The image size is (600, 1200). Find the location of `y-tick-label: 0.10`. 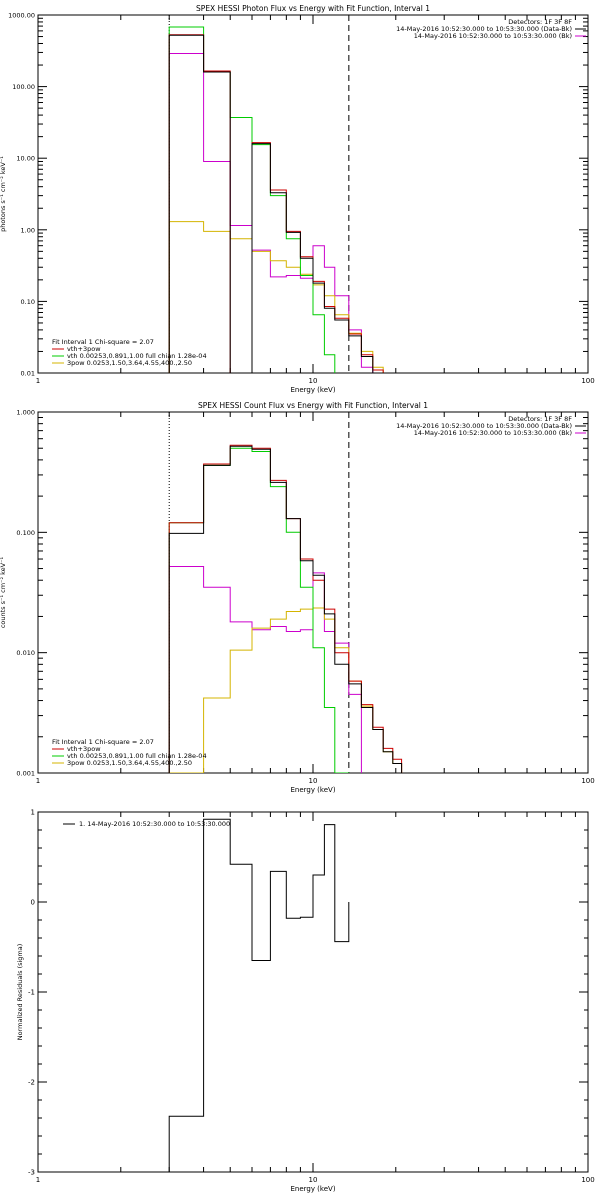

y-tick-label: 0.10 is located at coordinates (28, 302).